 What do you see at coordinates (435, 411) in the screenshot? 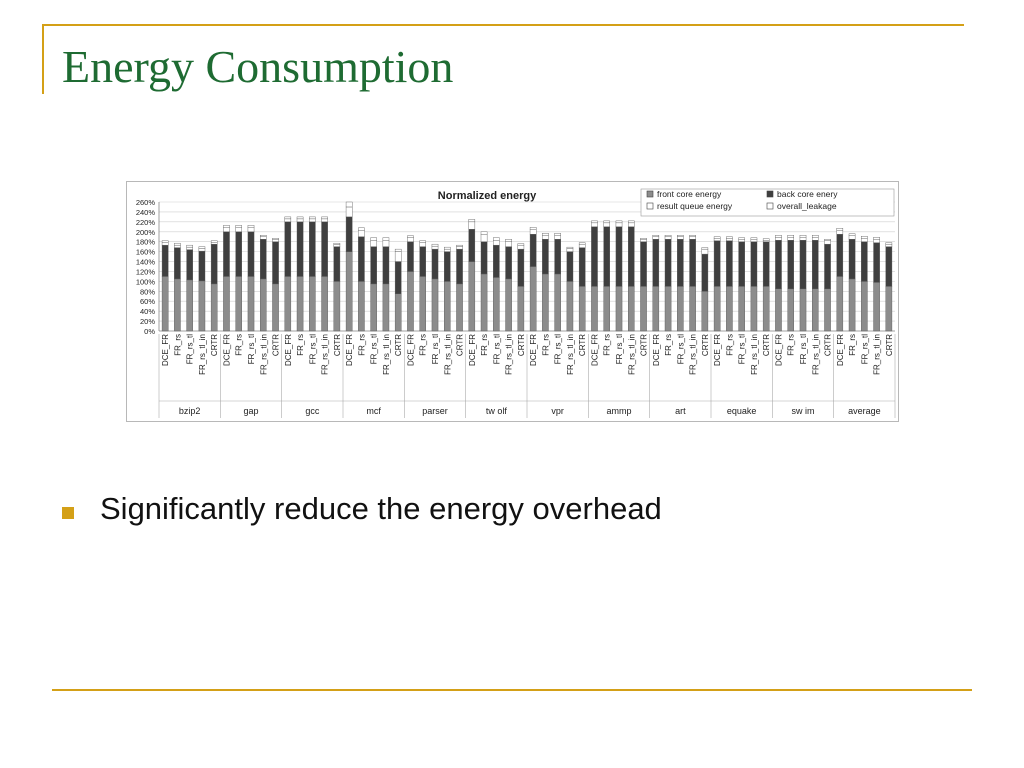
I see `group-label: parser` at bounding box center [435, 411].